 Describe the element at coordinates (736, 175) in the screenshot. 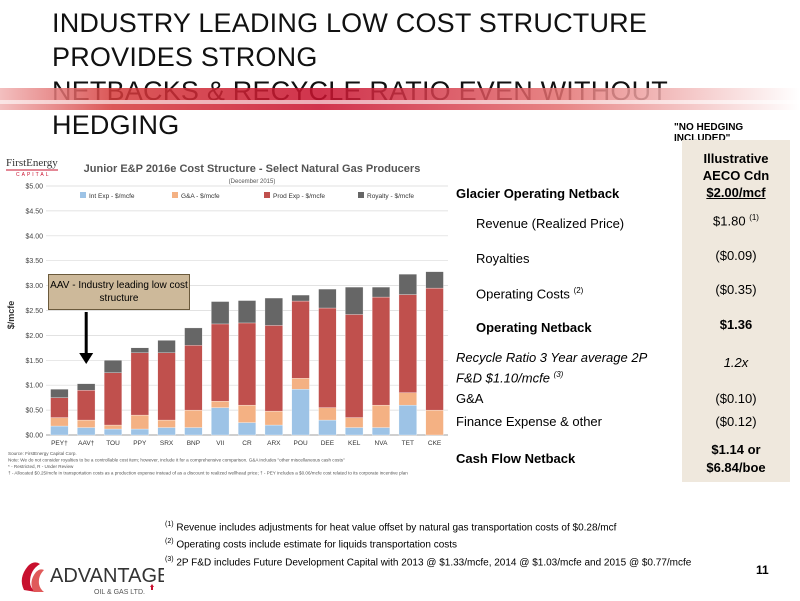

I see `illustrative-header: Illustrative AECO Cdn $2.00/mcf` at that location.